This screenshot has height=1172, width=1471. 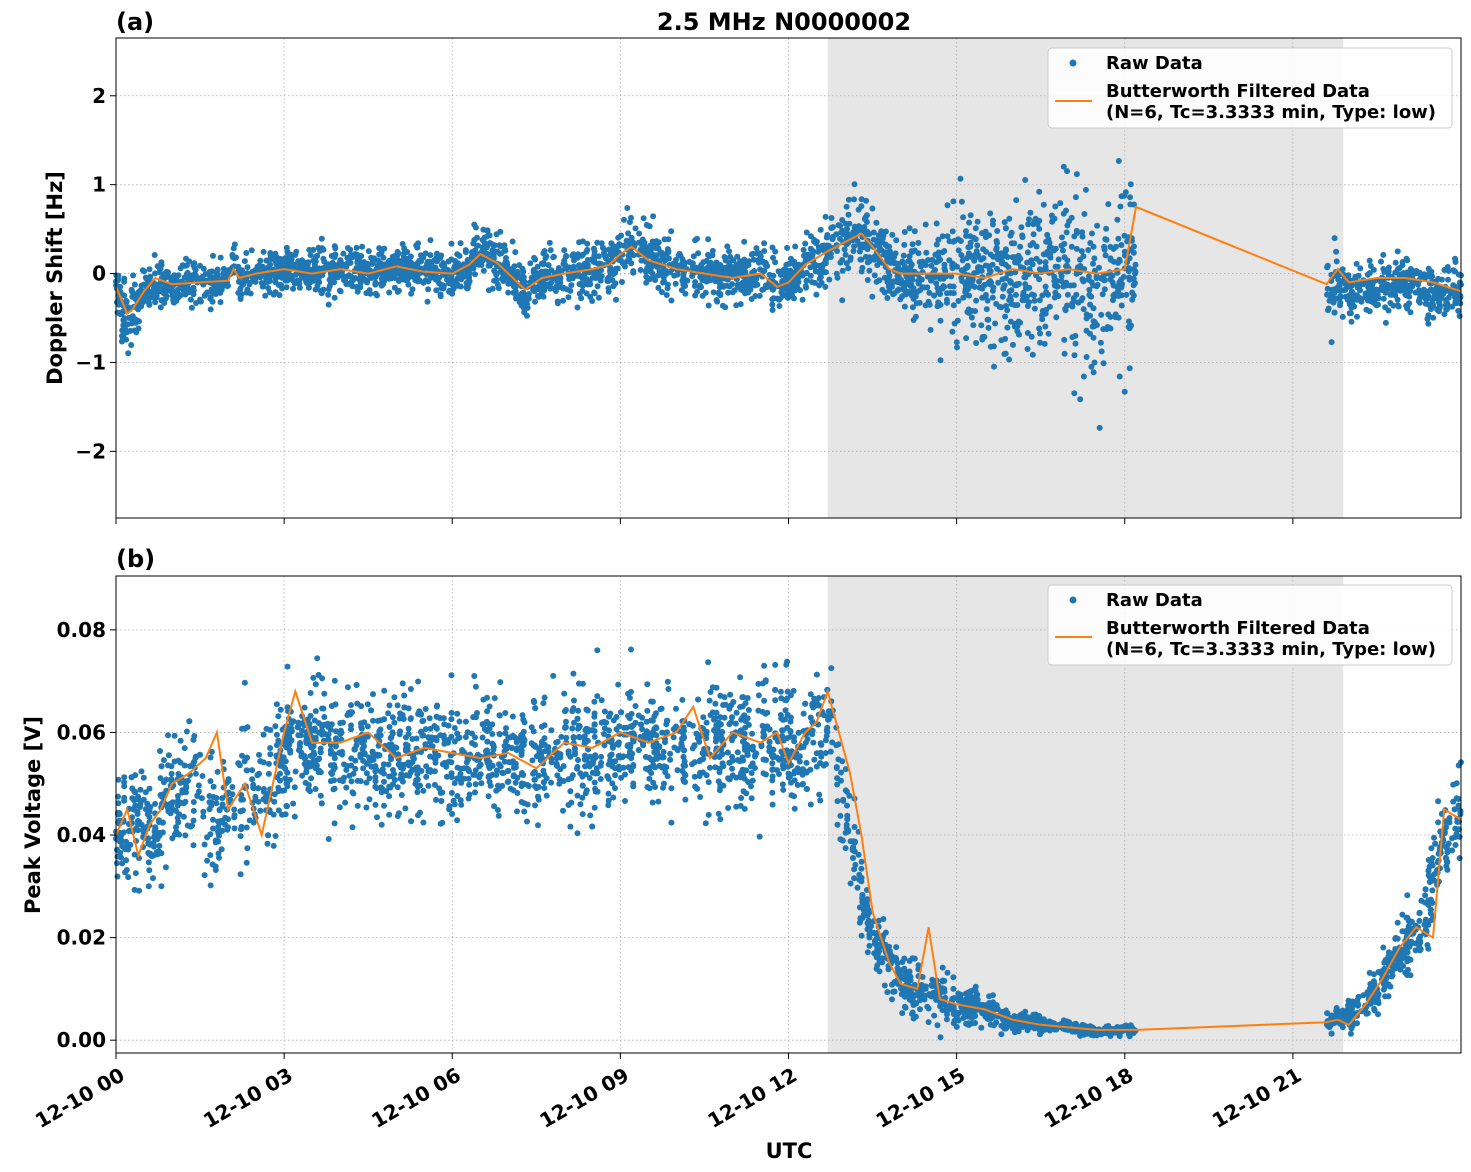 I want to click on panel-a-y-tick-label: 0, so click(x=99, y=274).